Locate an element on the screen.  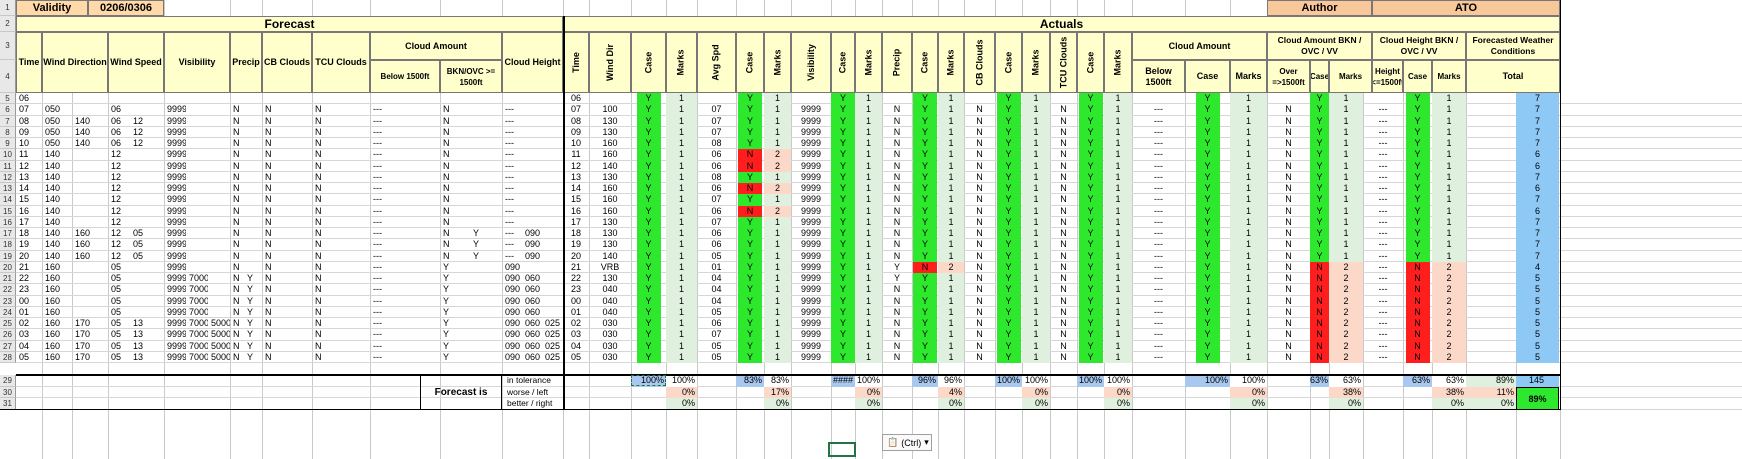
forecast-cell: 05 is located at coordinates (116, 278).